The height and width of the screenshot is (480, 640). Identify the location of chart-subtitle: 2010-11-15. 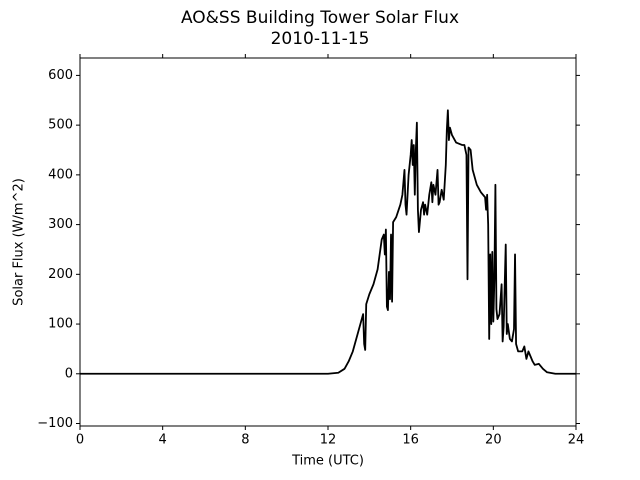
(320, 39).